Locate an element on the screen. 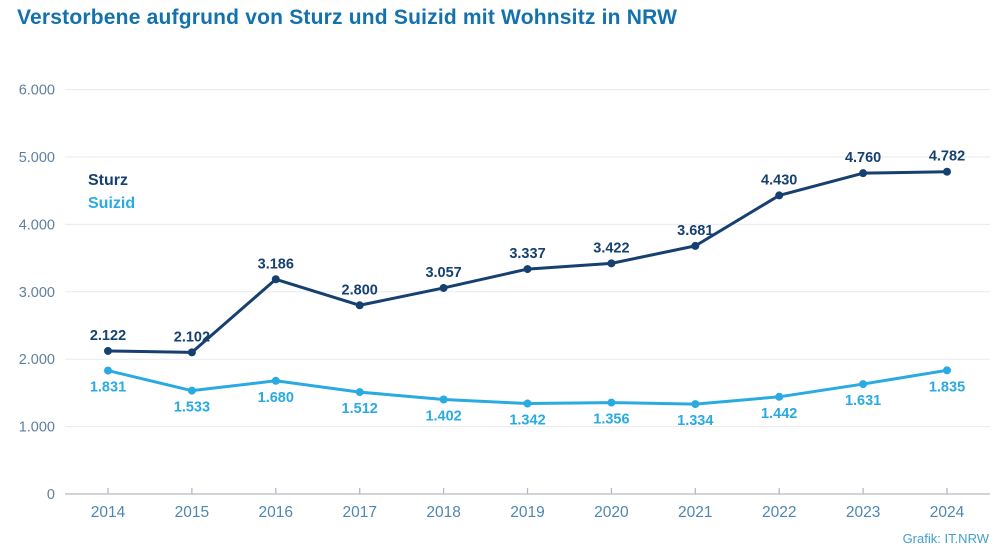  data-label-sturz-2020: 3.422 is located at coordinates (611, 248).